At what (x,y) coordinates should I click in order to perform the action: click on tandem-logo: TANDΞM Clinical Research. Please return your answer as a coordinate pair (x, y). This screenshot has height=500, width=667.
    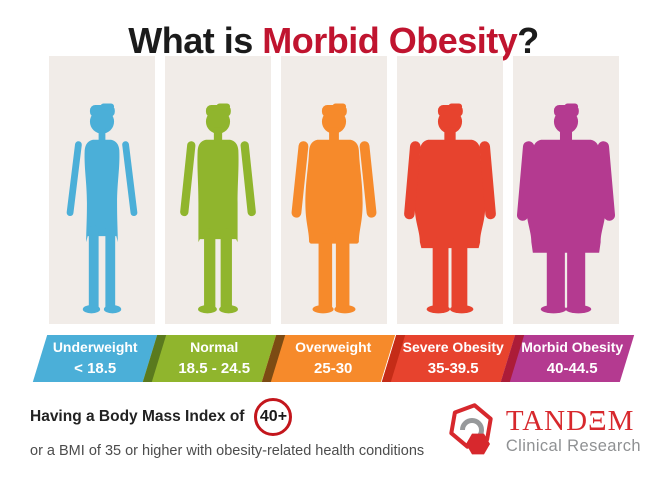
    Looking at the image, I should click on (542, 431).